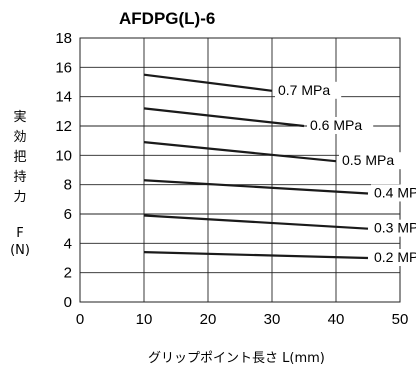 The width and height of the screenshot is (416, 374). Describe the element at coordinates (272, 319) in the screenshot. I see `x-tick-label: 30` at that location.